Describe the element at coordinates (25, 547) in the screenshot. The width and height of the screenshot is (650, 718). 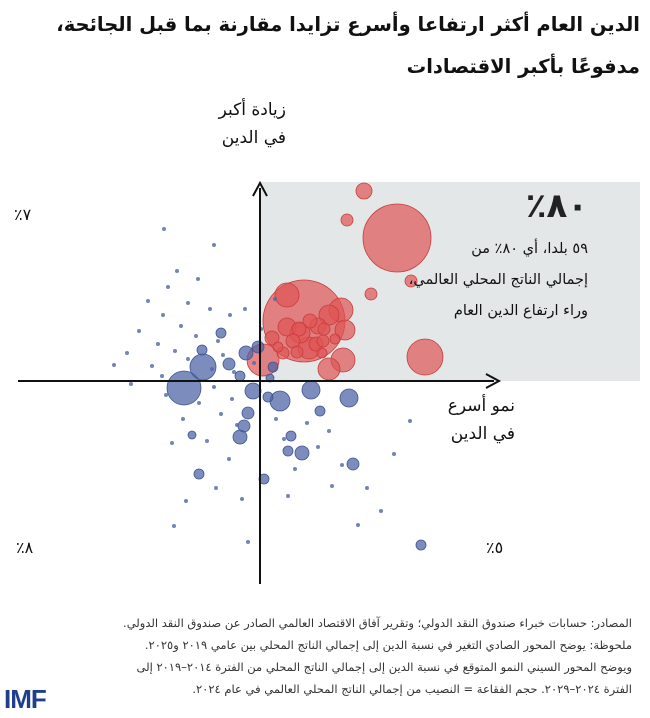
I see `quadrant-share-bottom-left: ٨٪` at that location.